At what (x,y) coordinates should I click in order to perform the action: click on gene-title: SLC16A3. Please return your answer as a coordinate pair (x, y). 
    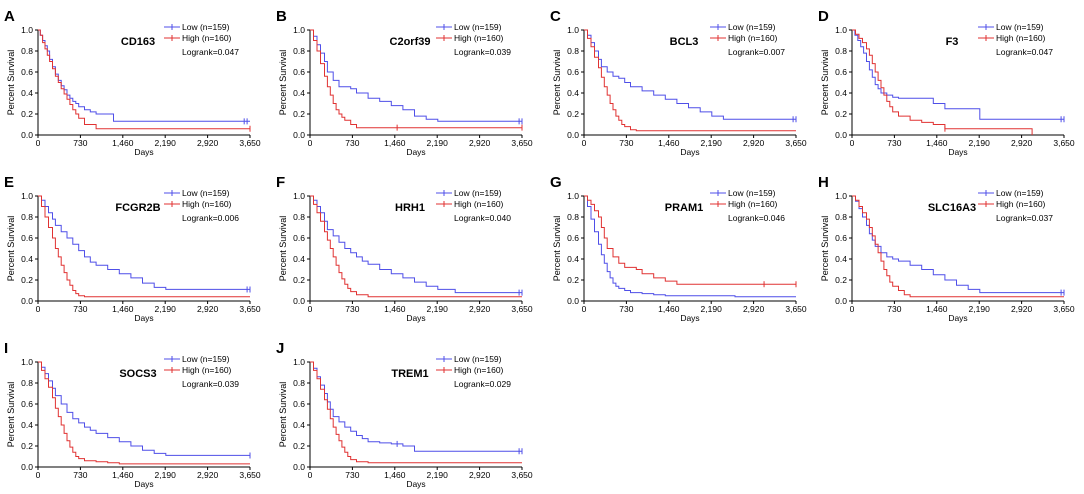
    Looking at the image, I should click on (952, 208).